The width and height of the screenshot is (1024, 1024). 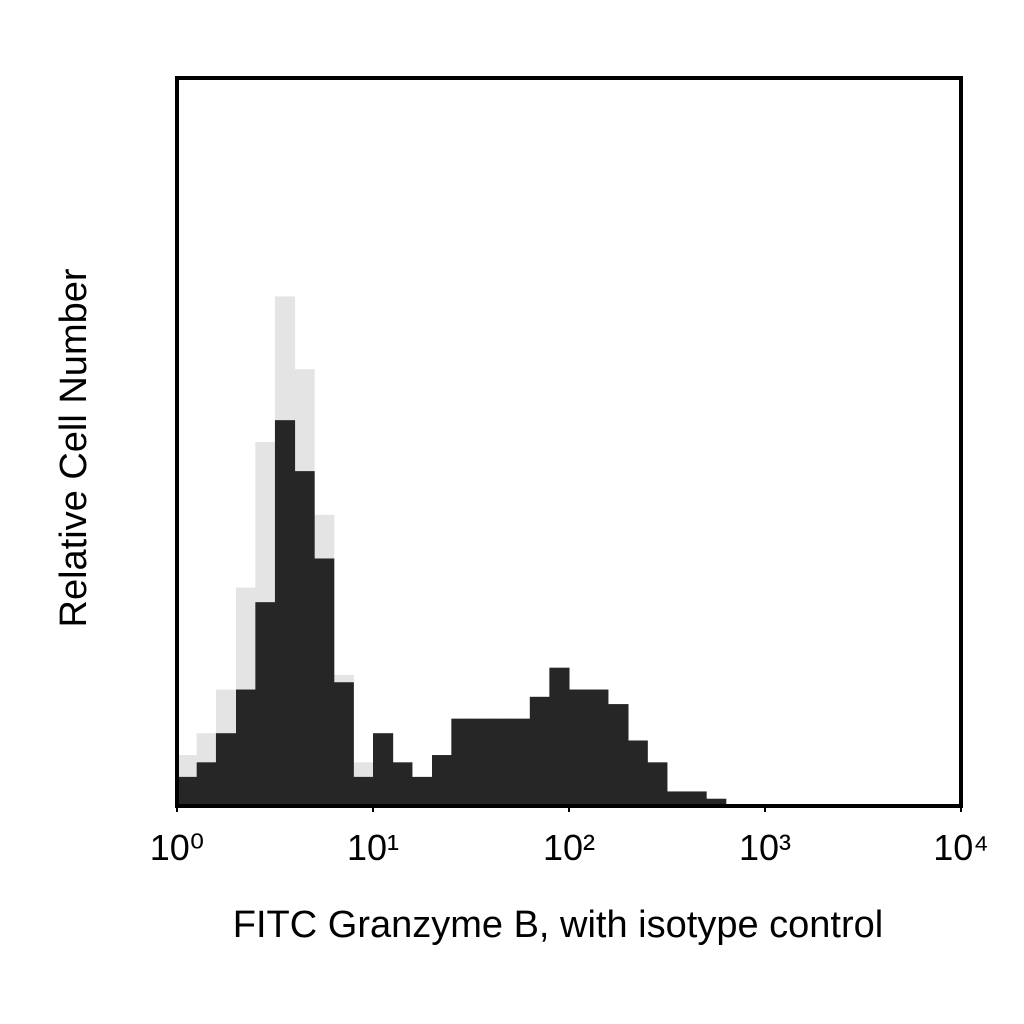 What do you see at coordinates (373, 847) in the screenshot?
I see `x-tick-label: 10¹` at bounding box center [373, 847].